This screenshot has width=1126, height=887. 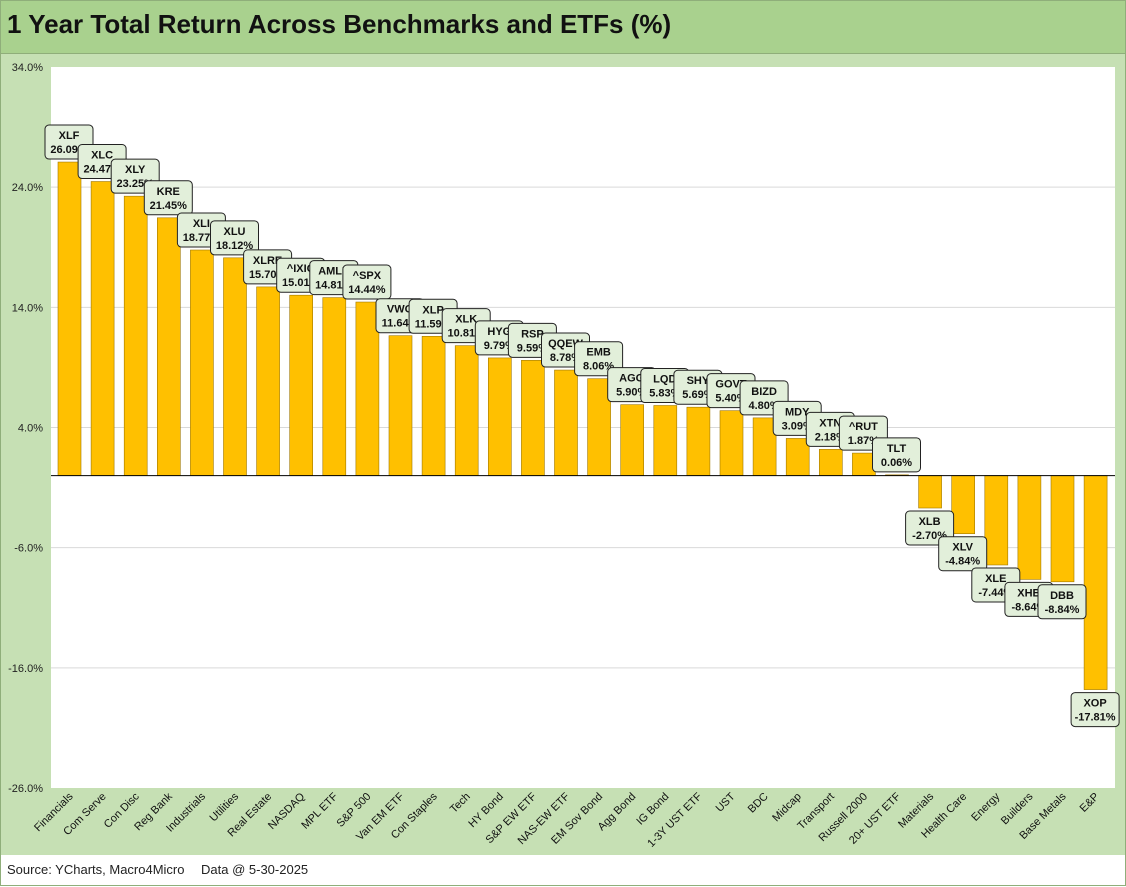 I want to click on y-tick-label: 4.0%, so click(x=30, y=429).